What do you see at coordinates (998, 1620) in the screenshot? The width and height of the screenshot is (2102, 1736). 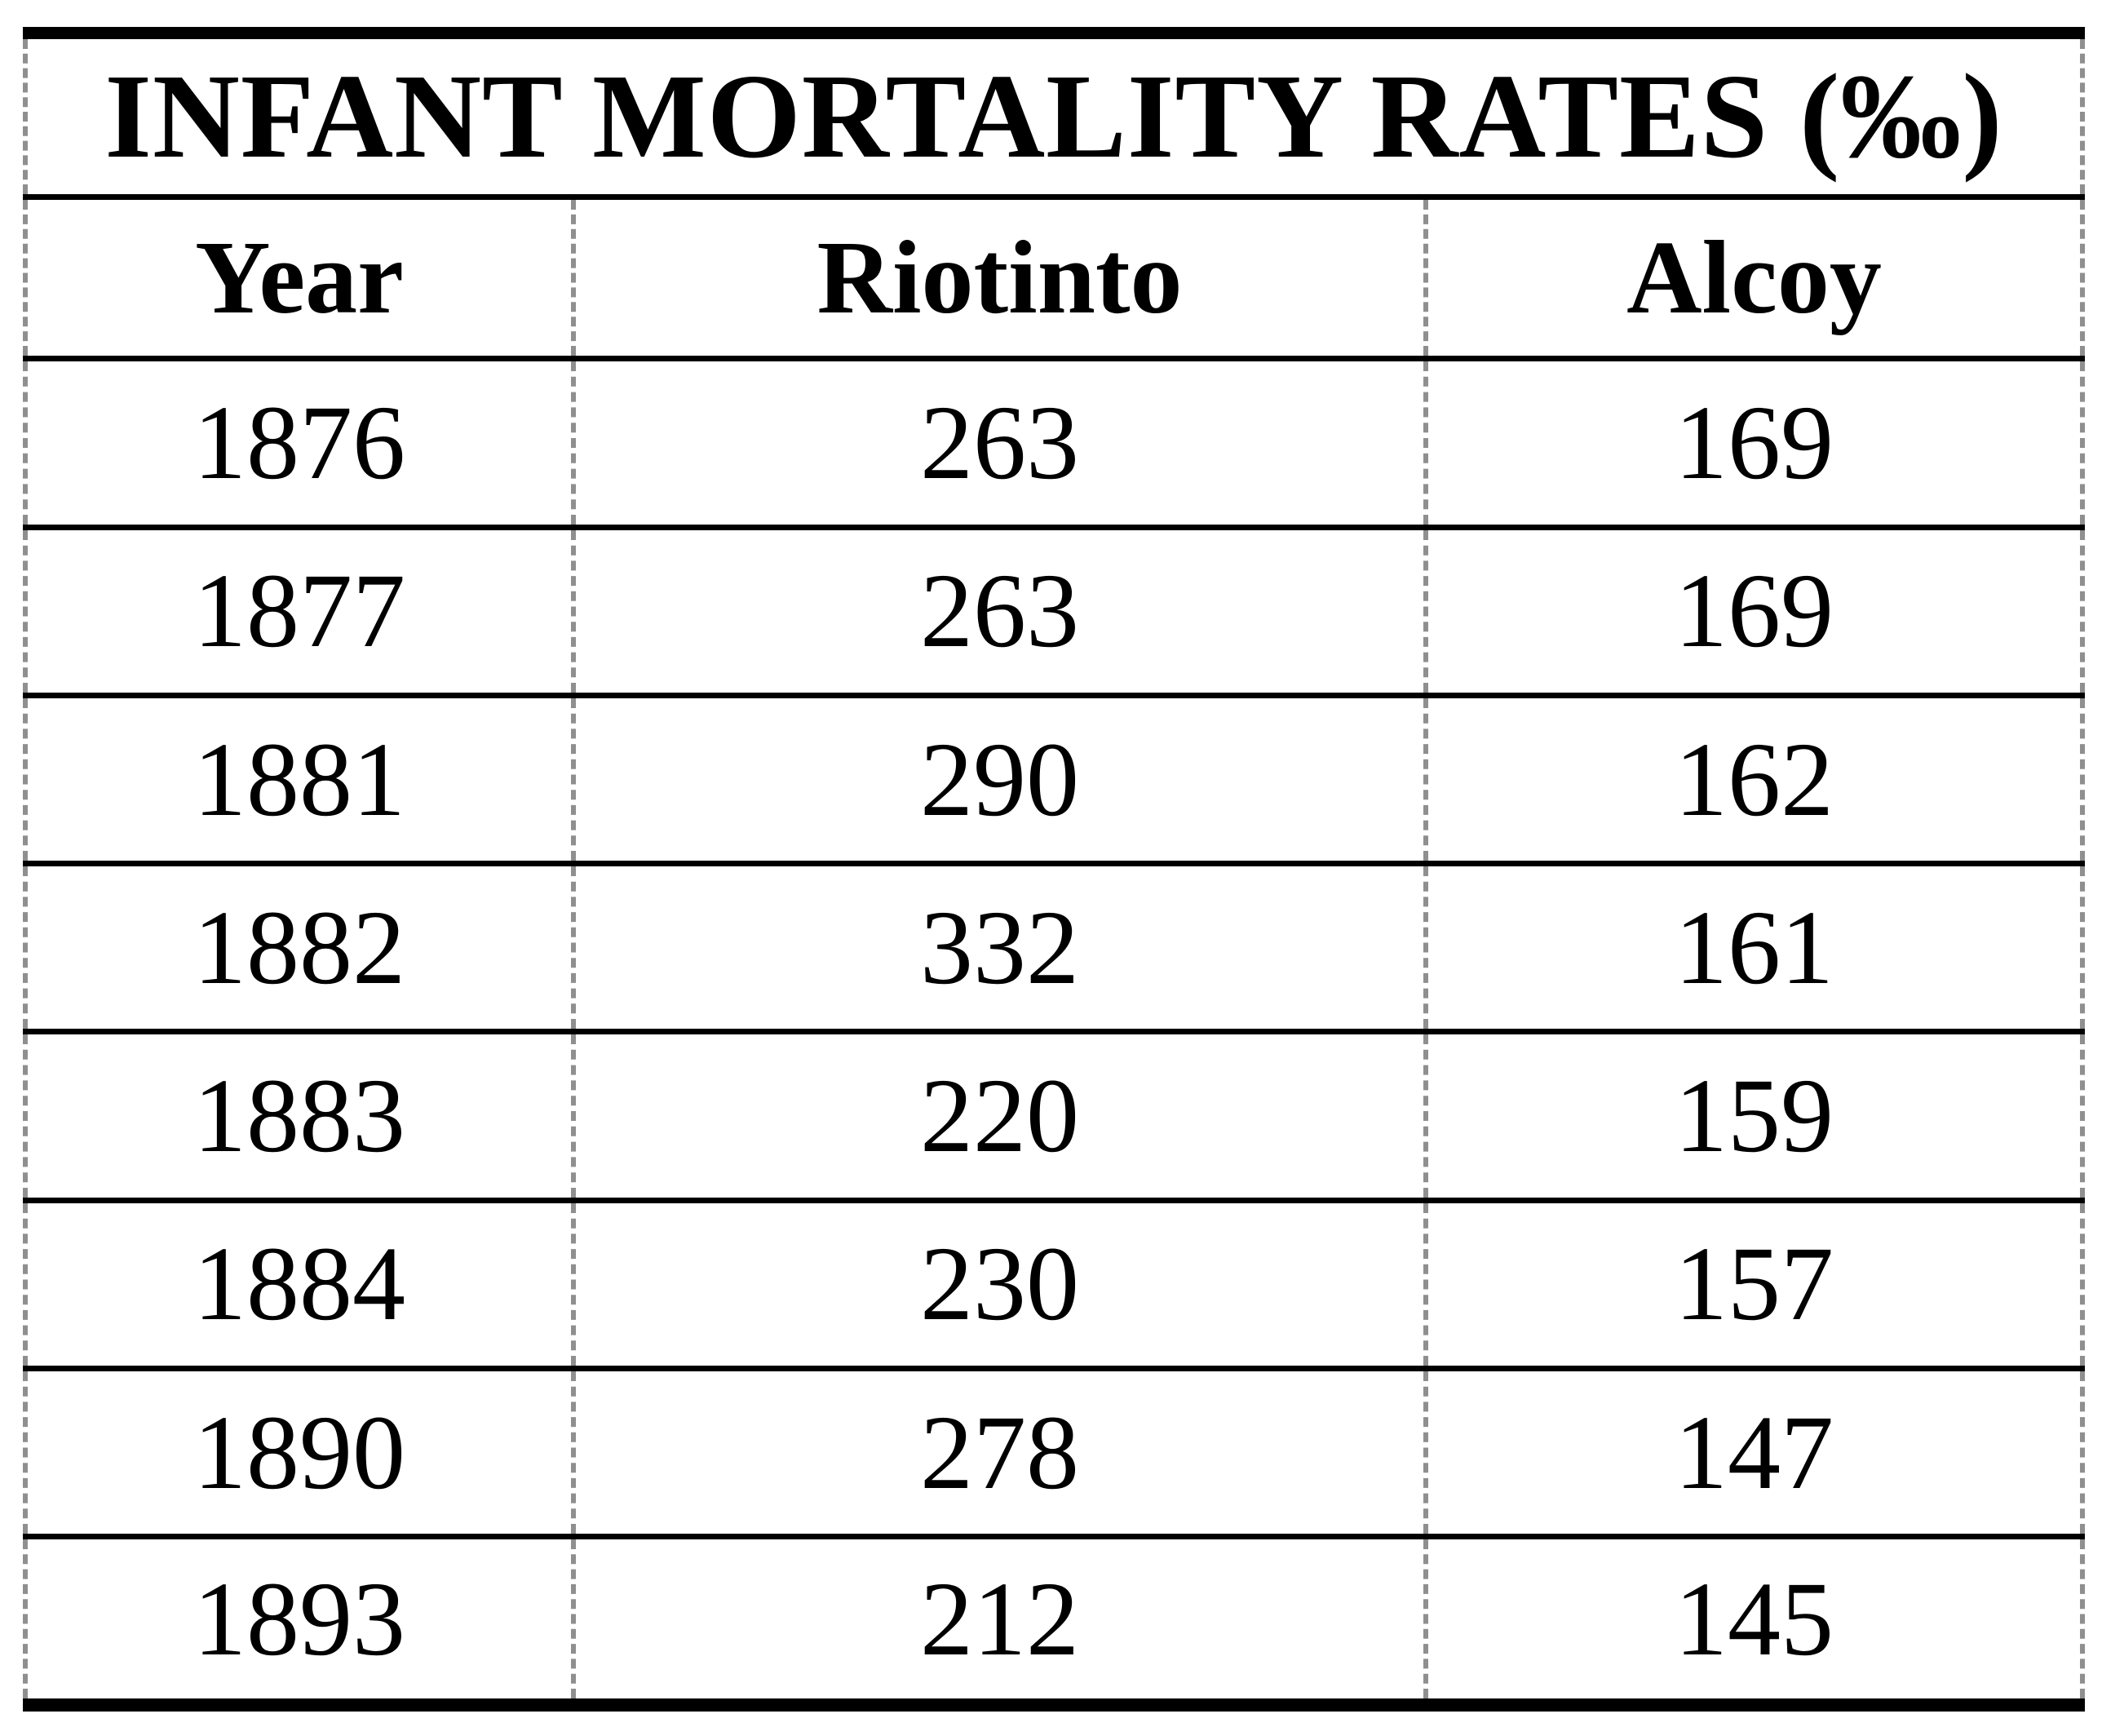 I see `cell-riotinto: 212` at bounding box center [998, 1620].